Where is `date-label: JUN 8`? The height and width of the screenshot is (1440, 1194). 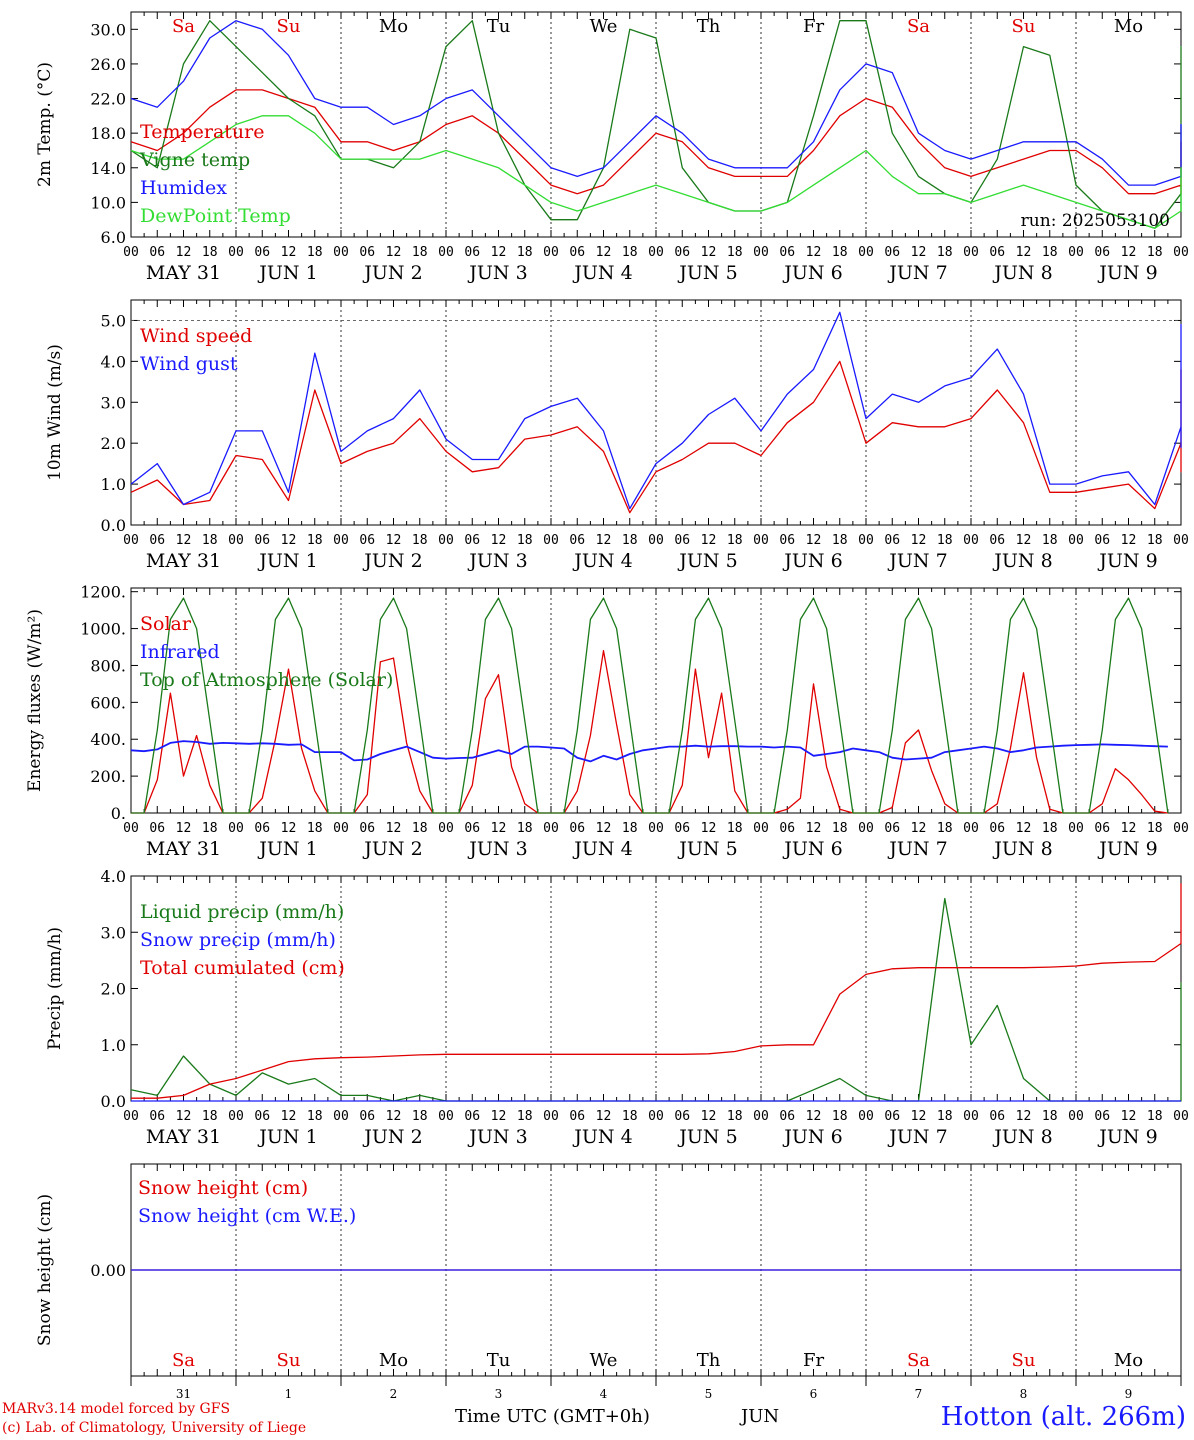 date-label: JUN 8 is located at coordinates (1022, 273).